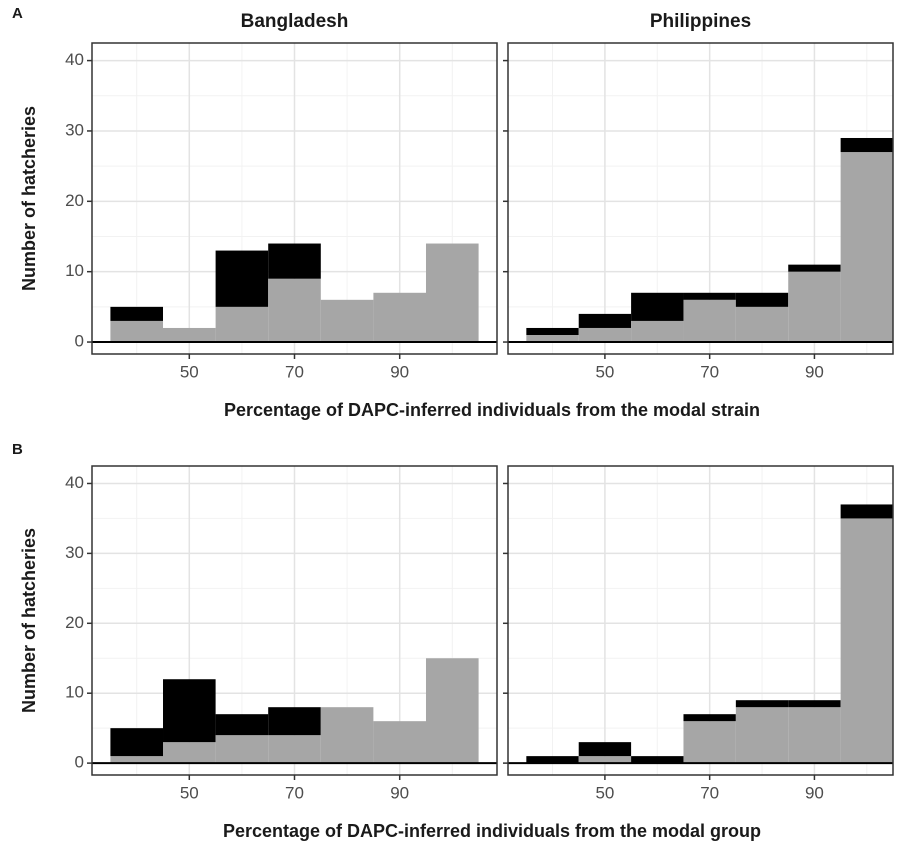 The height and width of the screenshot is (849, 901). I want to click on panel-tag: B, so click(17, 449).